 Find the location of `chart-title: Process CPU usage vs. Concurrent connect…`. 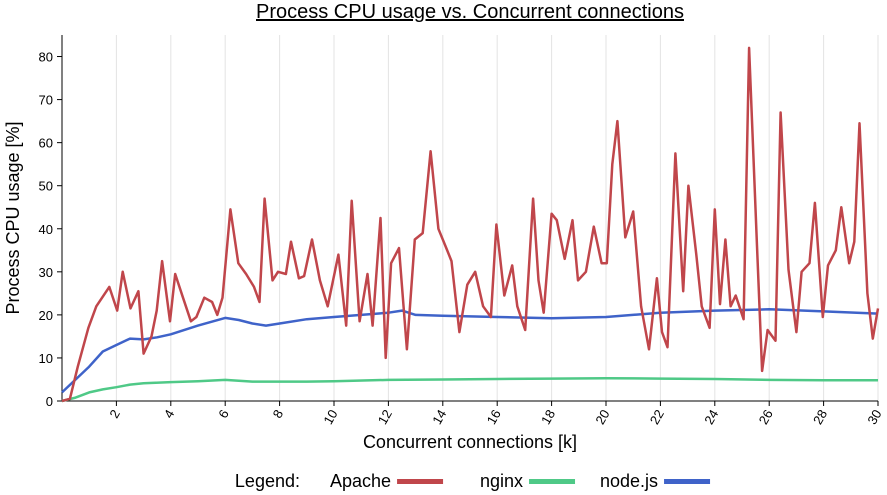

chart-title: Process CPU usage vs. Concurrent connect… is located at coordinates (470, 12).